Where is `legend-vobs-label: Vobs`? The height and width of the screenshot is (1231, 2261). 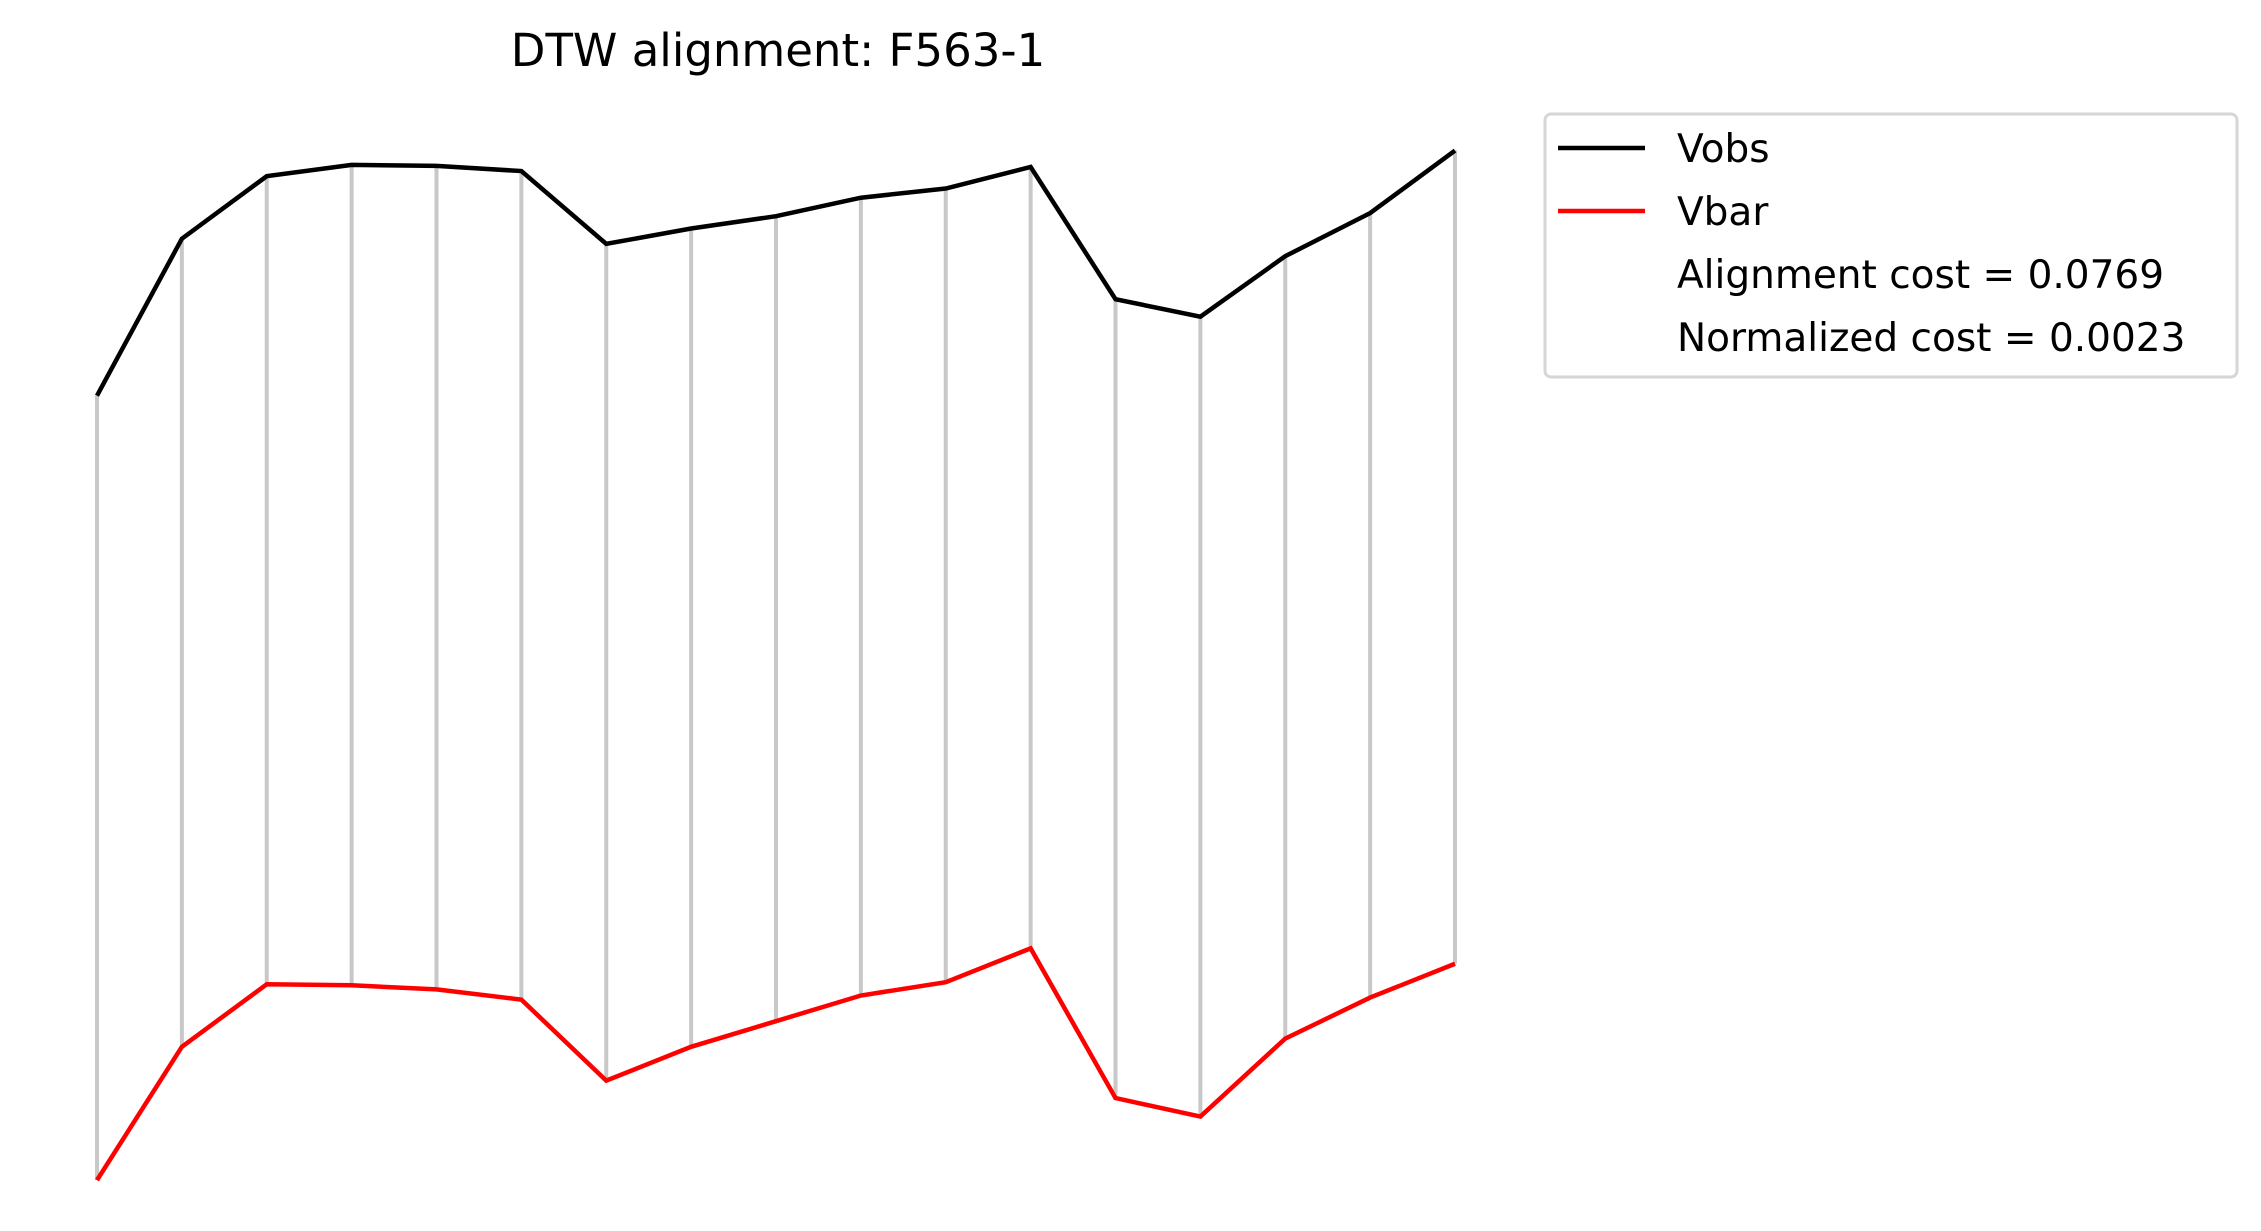
legend-vobs-label: Vobs is located at coordinates (1723, 149).